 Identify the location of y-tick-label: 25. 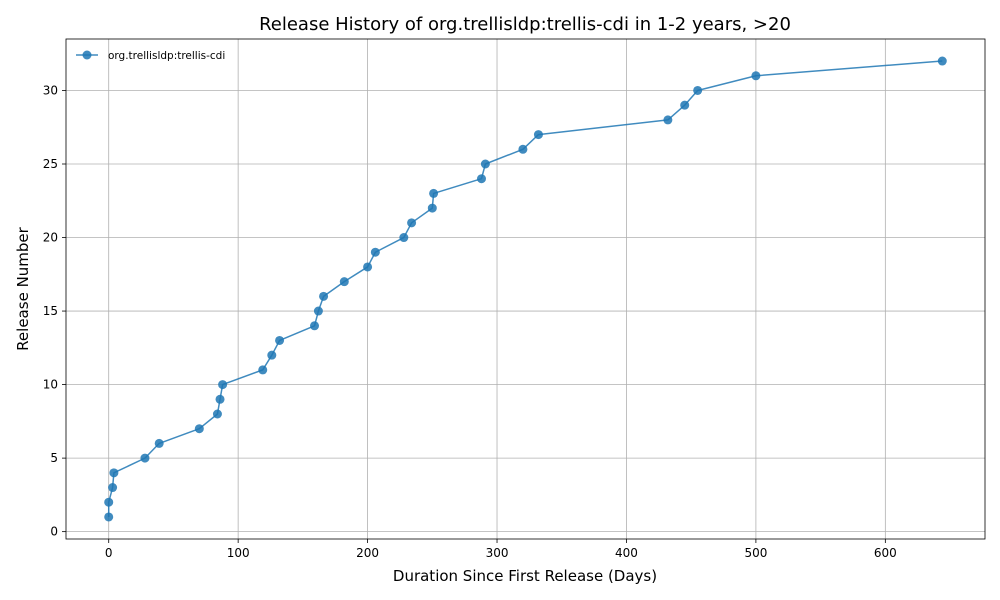
(50, 164).